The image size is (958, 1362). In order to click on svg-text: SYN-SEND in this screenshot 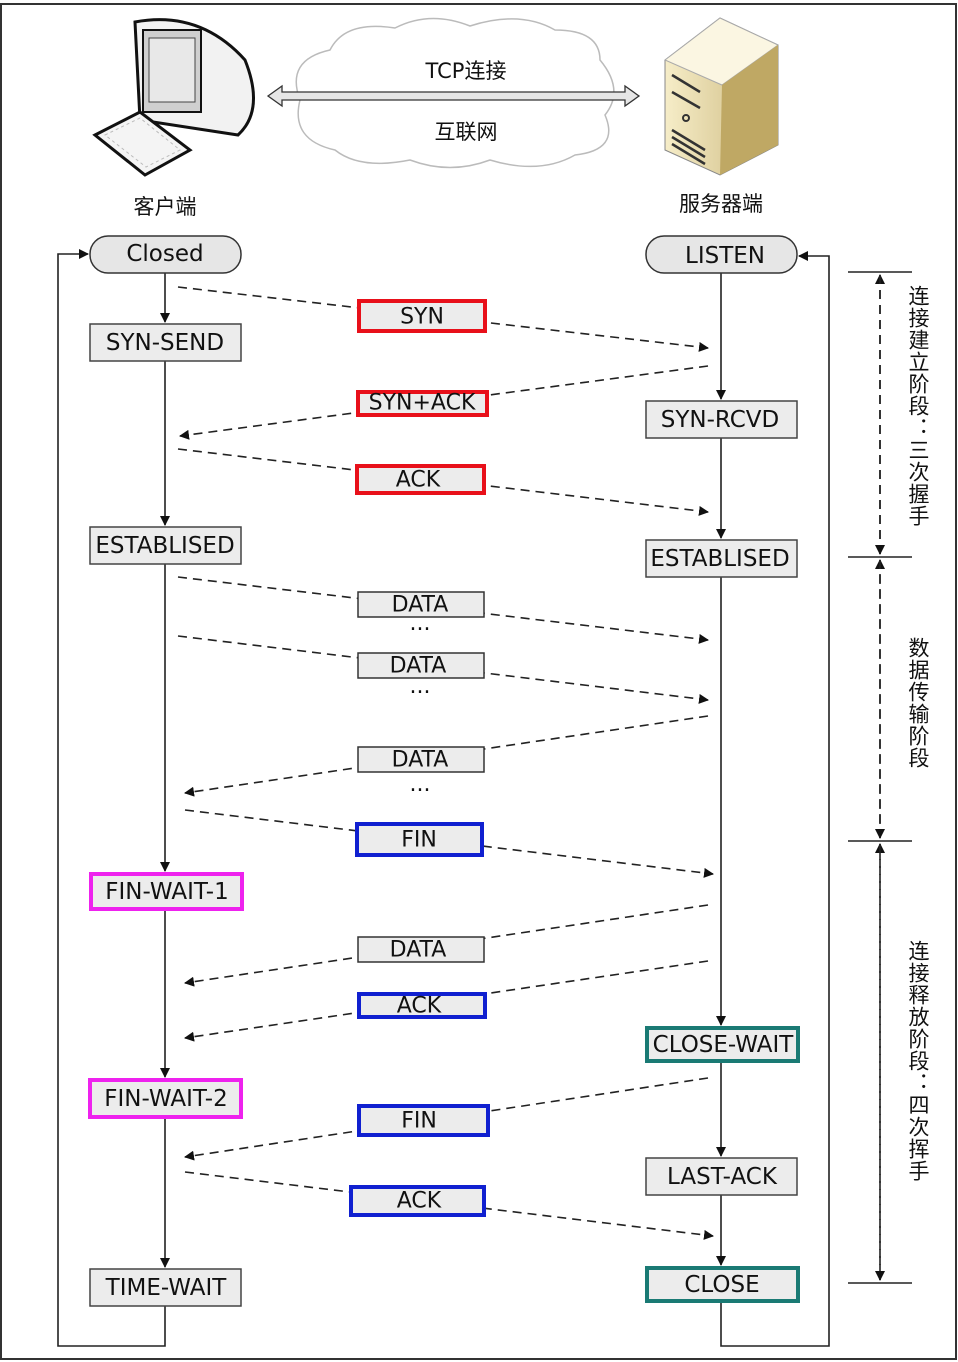, I will do `click(165, 343)`.